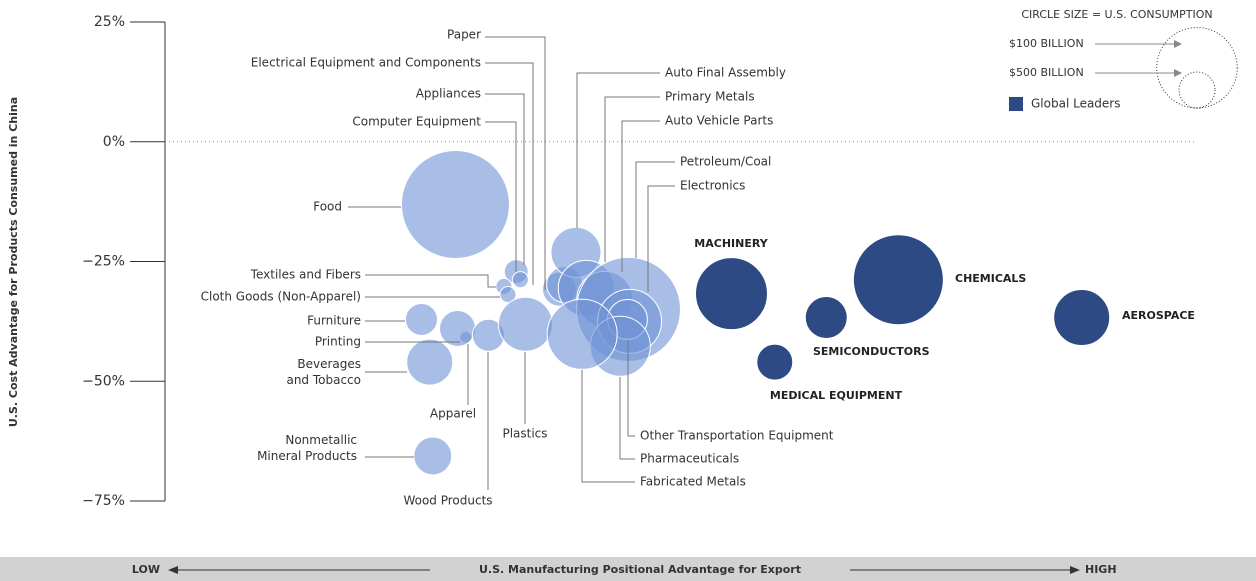 This screenshot has width=1256, height=581. Describe the element at coordinates (338, 342) in the screenshot. I see `bubble-label: Printing` at that location.